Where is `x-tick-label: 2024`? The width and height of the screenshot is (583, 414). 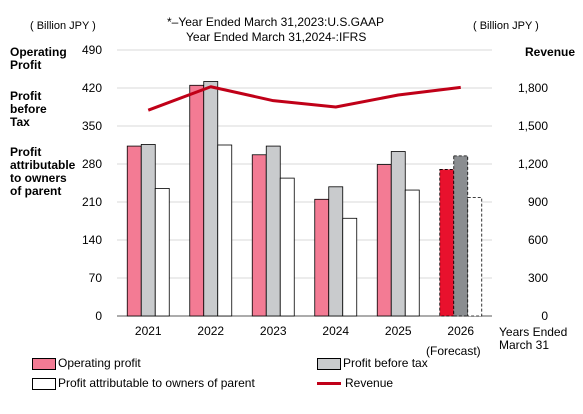
x-tick-label: 2024 is located at coordinates (335, 331).